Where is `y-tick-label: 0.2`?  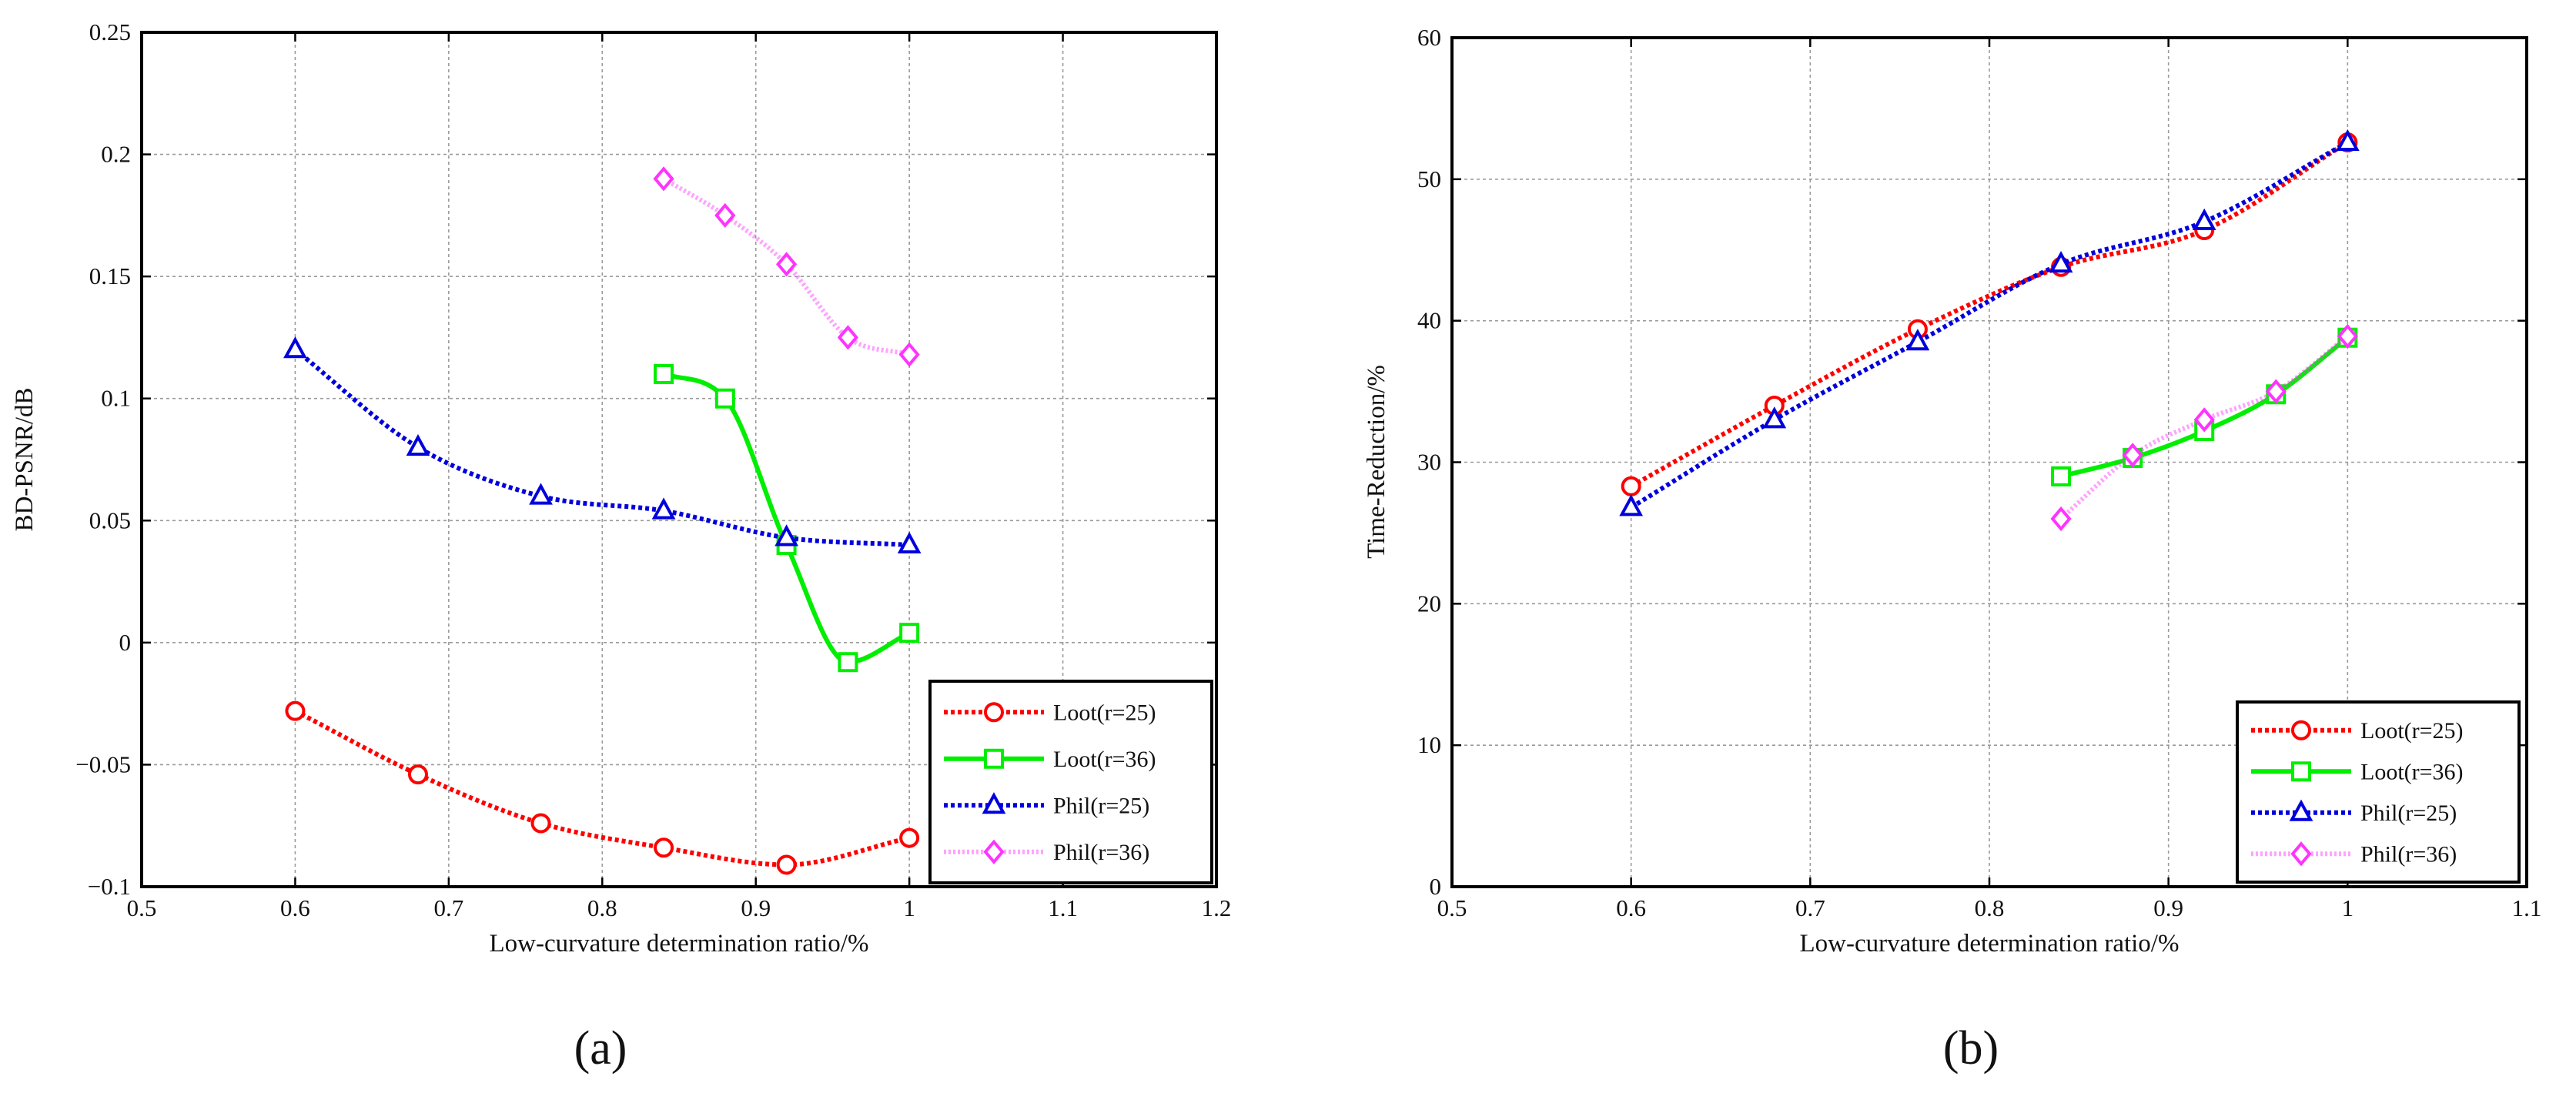
y-tick-label: 0.2 is located at coordinates (116, 154).